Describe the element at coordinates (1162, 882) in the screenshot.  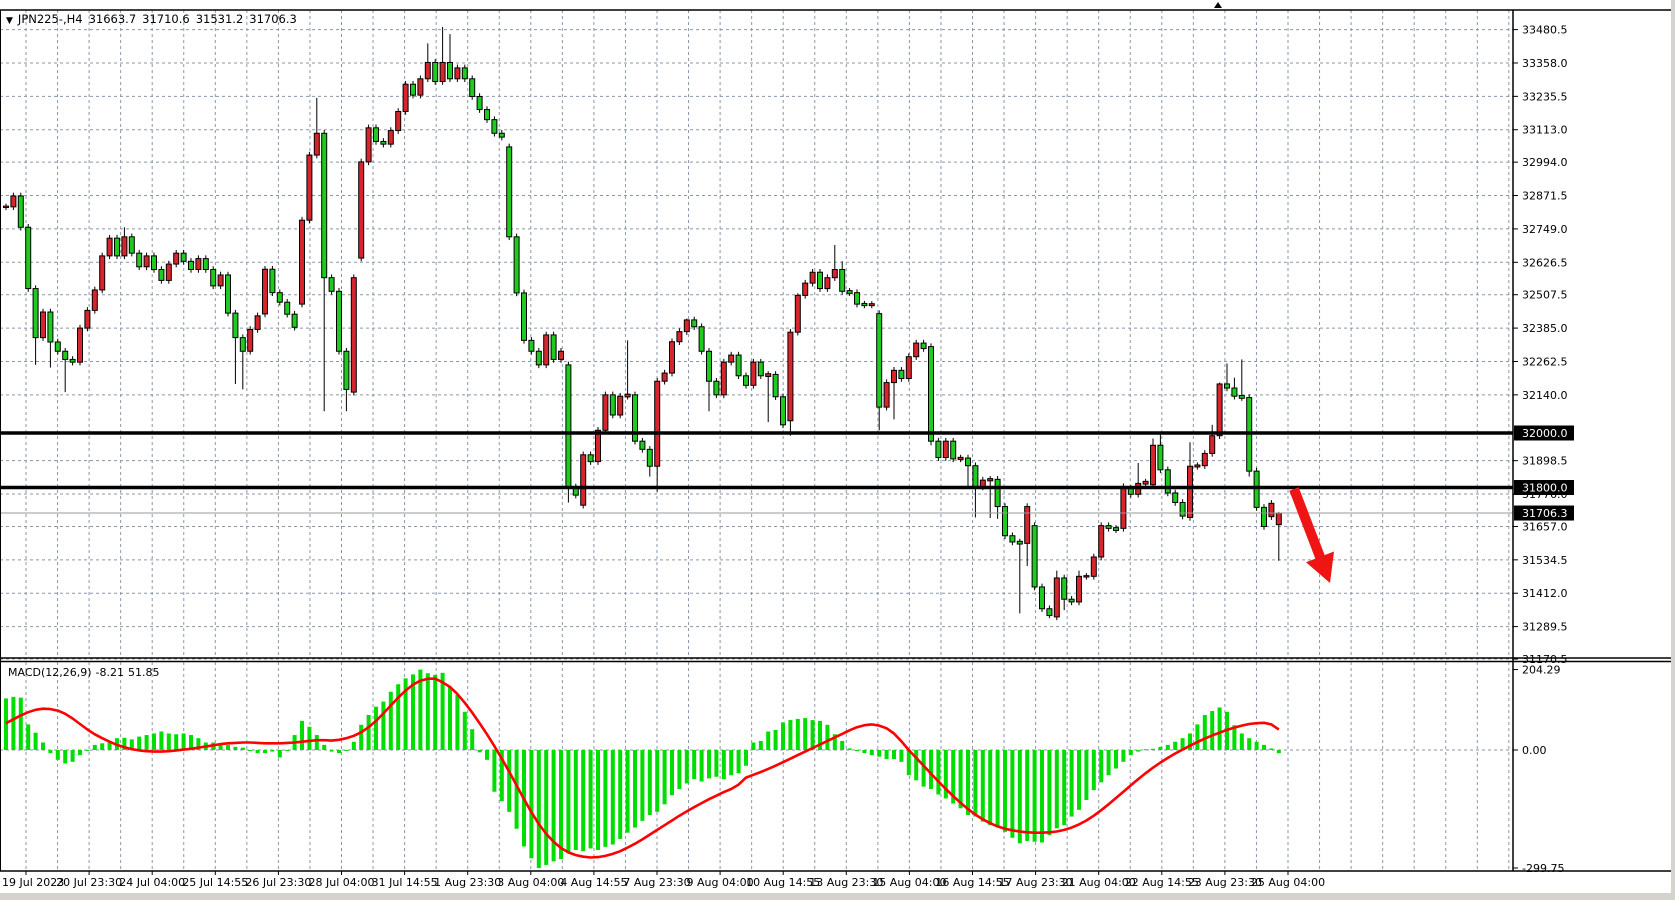
I see `time-tick-label: 22 Aug 14:55` at that location.